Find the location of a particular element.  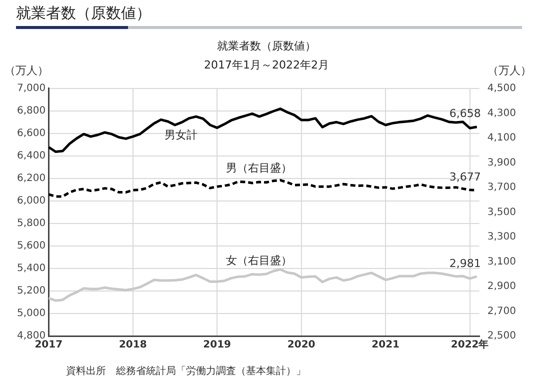

series-label: 男（右目盛） is located at coordinates (259, 167).